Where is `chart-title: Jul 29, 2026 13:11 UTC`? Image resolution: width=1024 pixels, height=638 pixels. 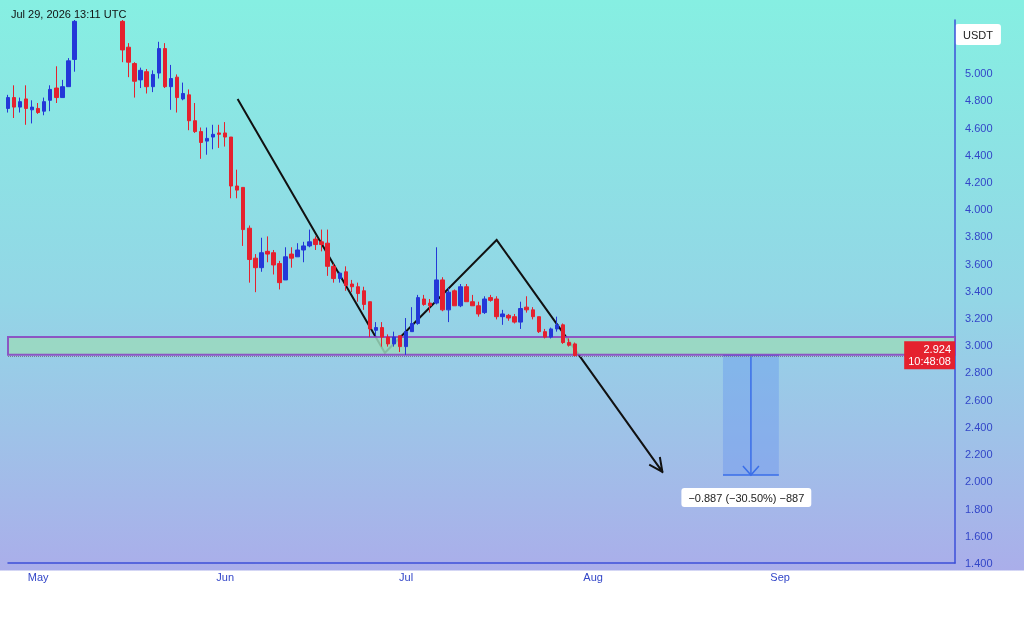
chart-title: Jul 29, 2026 13:11 UTC is located at coordinates (69, 13).